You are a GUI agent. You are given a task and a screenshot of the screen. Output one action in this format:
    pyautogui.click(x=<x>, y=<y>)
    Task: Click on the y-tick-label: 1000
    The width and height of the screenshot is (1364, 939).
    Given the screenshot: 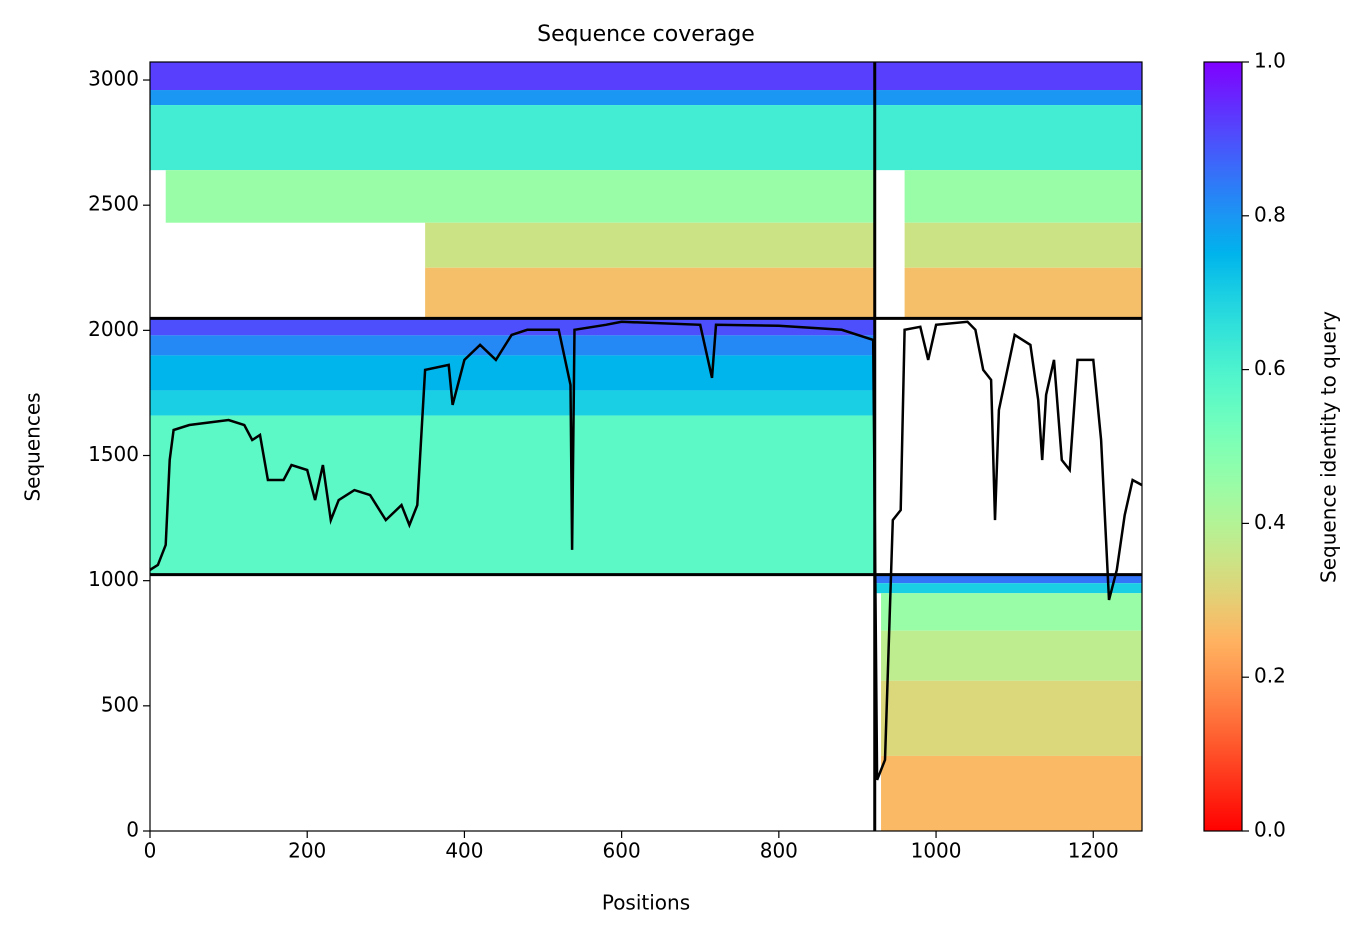 What is the action you would take?
    pyautogui.click(x=113, y=579)
    